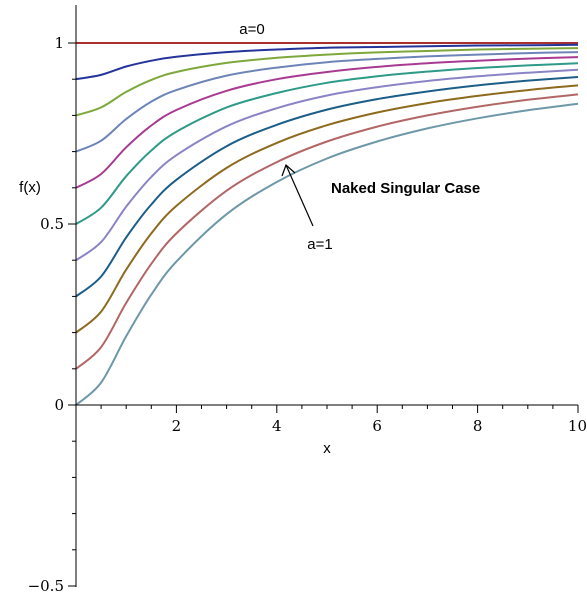 The image size is (587, 598). What do you see at coordinates (59, 43) in the screenshot?
I see `y-tick-label: 1` at bounding box center [59, 43].